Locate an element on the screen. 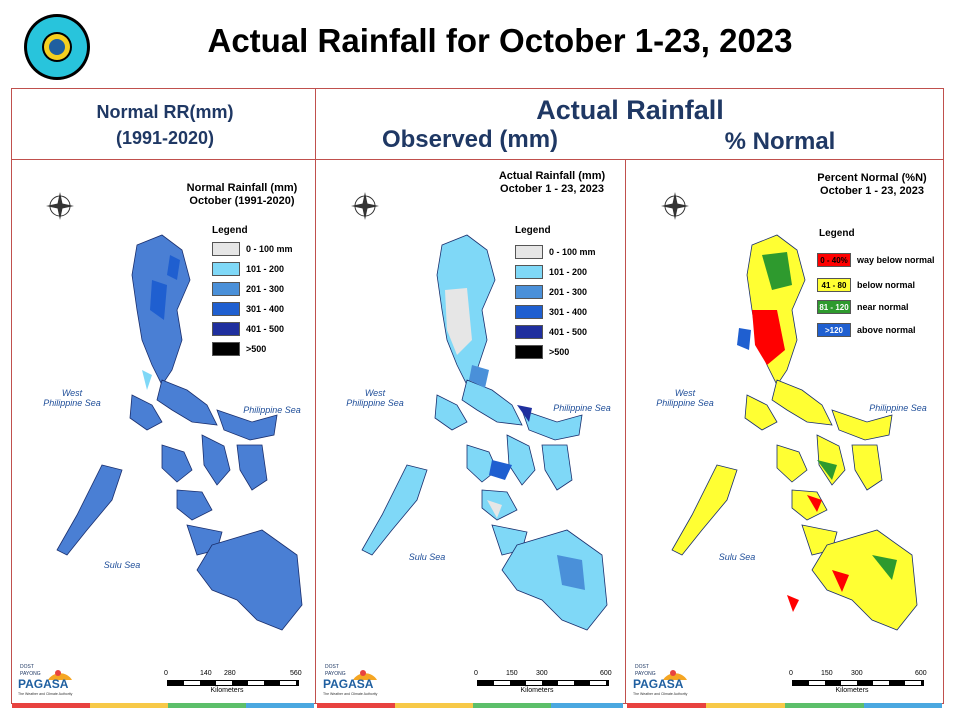  normal-legend-item: >500 is located at coordinates (239, 349).